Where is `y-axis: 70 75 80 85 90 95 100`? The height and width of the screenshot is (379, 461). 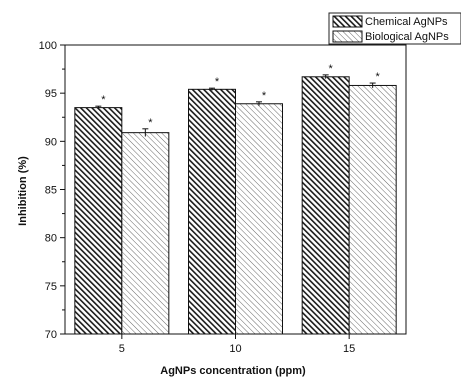
y-axis: 70 75 80 85 90 95 100 is located at coordinates (52, 190).